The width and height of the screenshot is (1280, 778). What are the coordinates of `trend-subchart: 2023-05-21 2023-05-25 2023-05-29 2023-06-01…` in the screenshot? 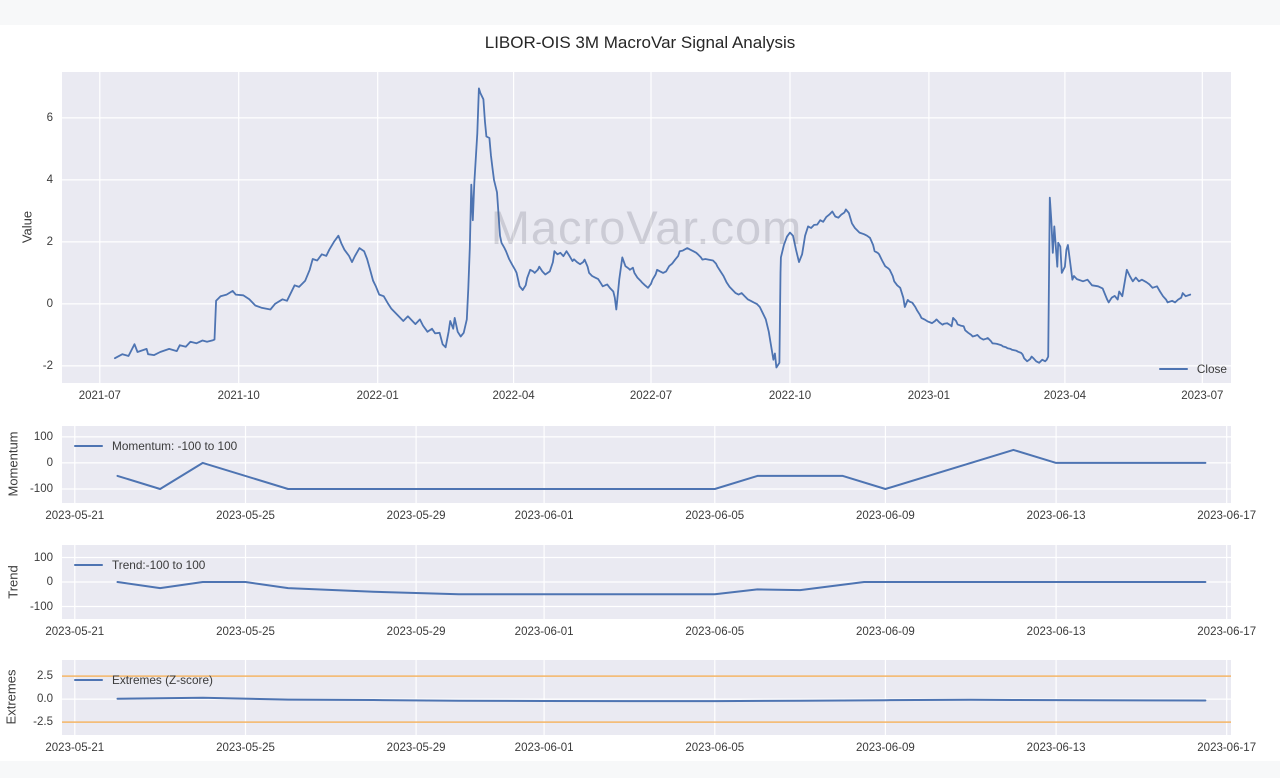 It's located at (643, 591).